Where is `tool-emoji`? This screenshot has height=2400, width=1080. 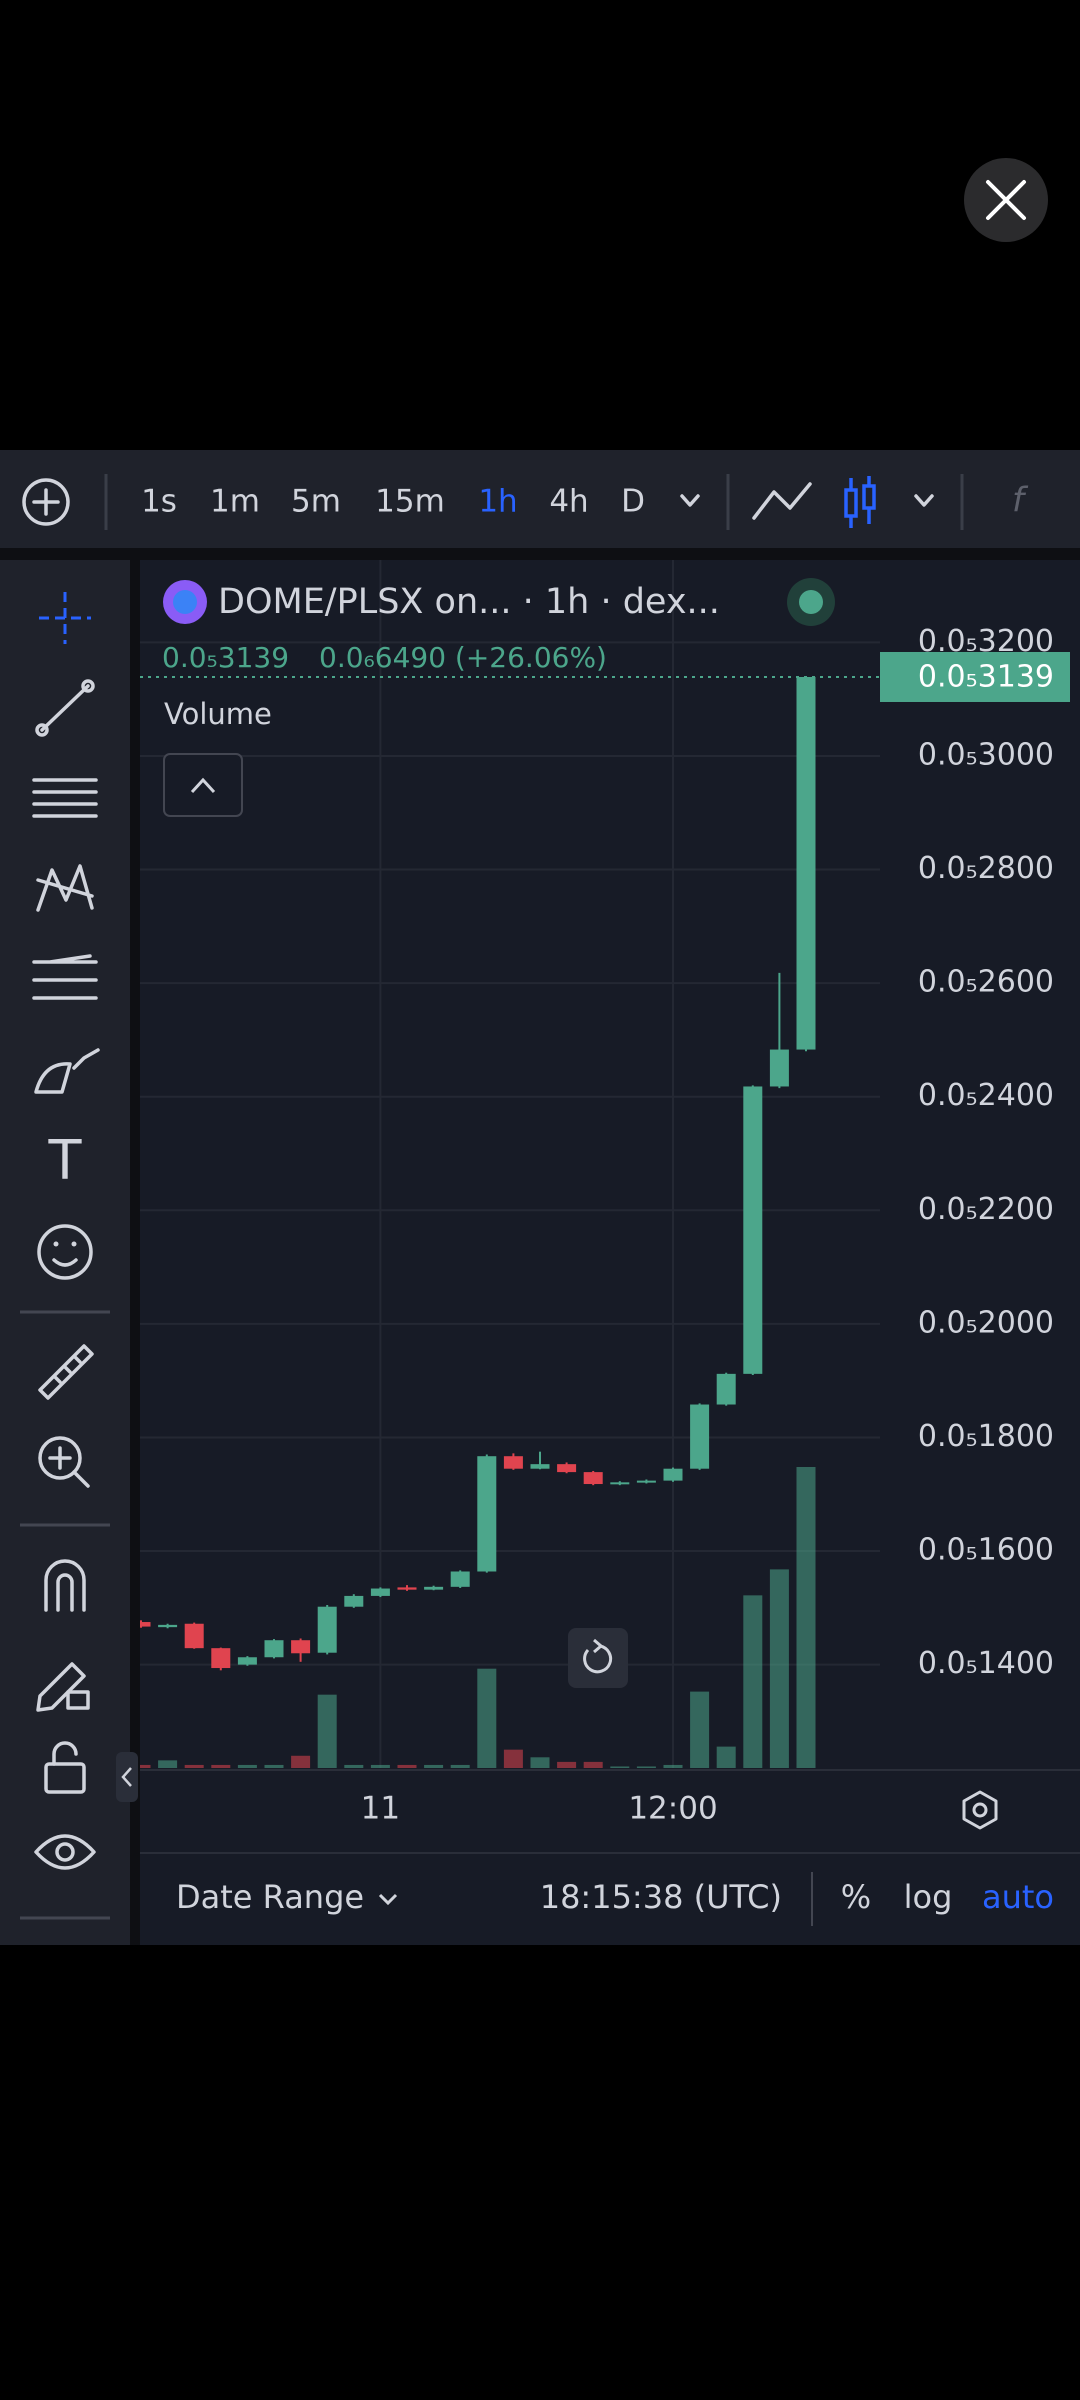
tool-emoji is located at coordinates (65, 1252).